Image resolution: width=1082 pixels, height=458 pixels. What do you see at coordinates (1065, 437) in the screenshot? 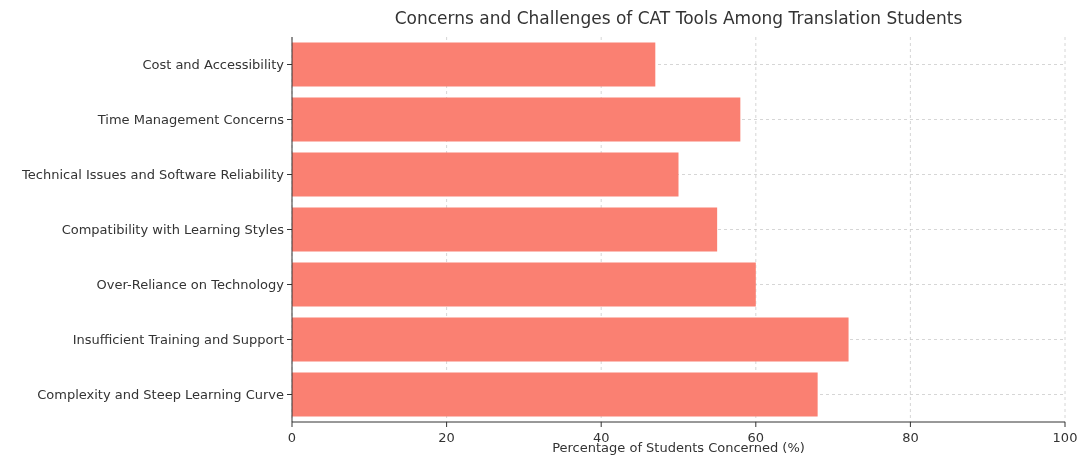
I see `x-tick-label: 100` at bounding box center [1065, 437].